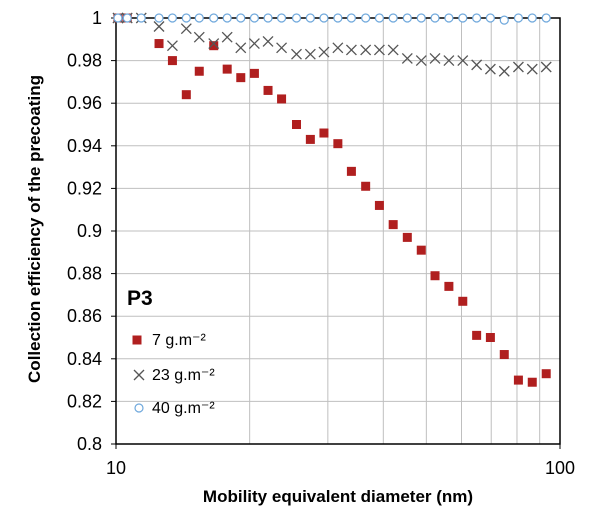 The width and height of the screenshot is (593, 511). What do you see at coordinates (97, 18) in the screenshot?
I see `y-tick-label: 1` at bounding box center [97, 18].